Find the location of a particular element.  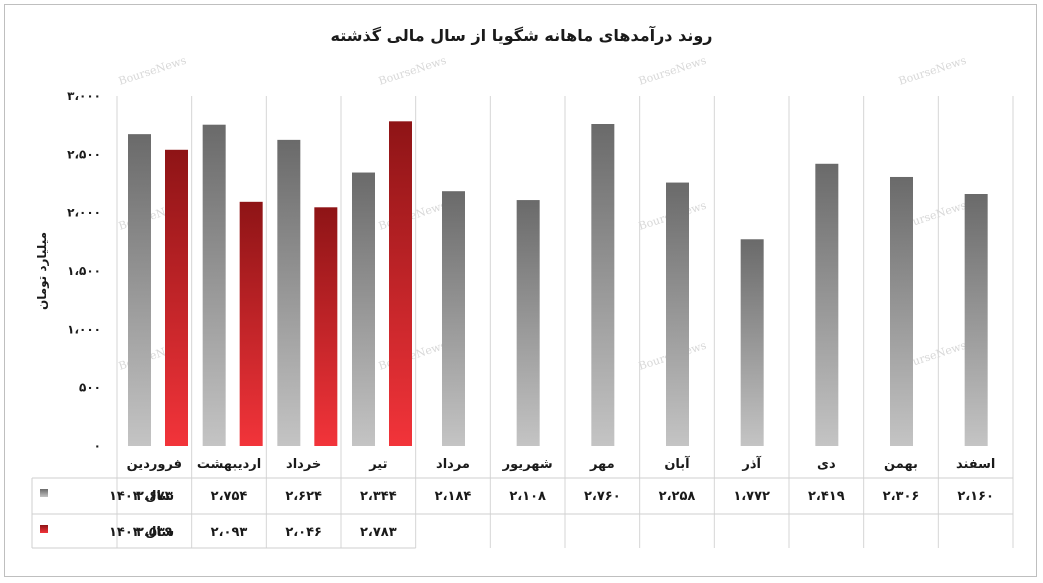

data-label-1402: ۱،۷۷۲ is located at coordinates (751, 496).